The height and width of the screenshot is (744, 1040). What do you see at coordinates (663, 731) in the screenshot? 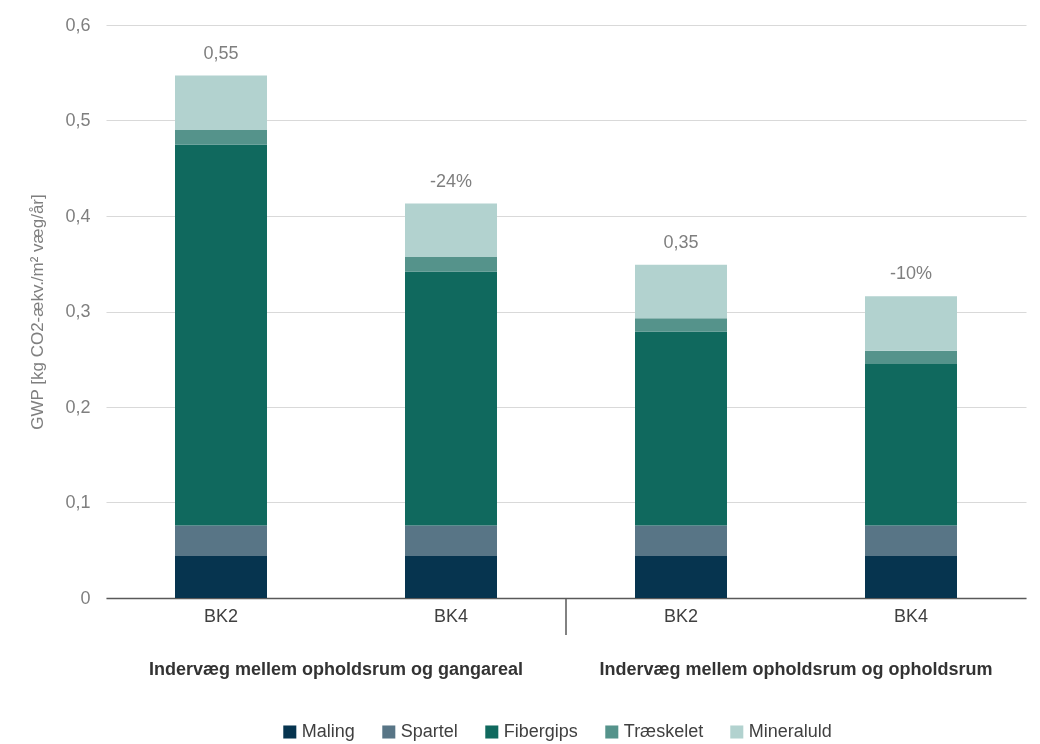
I see `legend-label: Træskelet` at bounding box center [663, 731].